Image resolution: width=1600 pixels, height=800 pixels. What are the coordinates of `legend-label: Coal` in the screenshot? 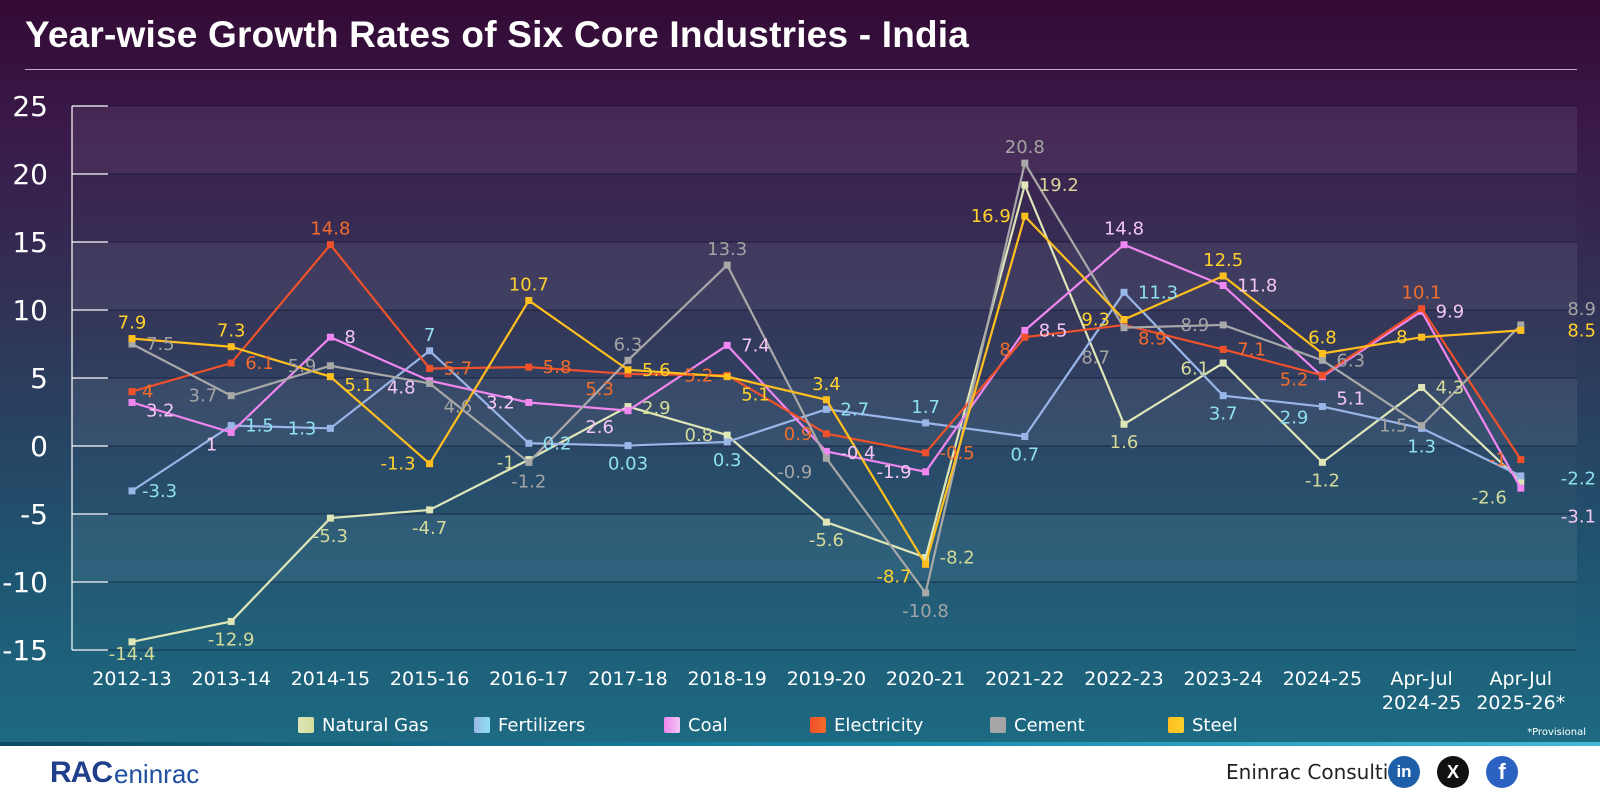 It's located at (708, 725).